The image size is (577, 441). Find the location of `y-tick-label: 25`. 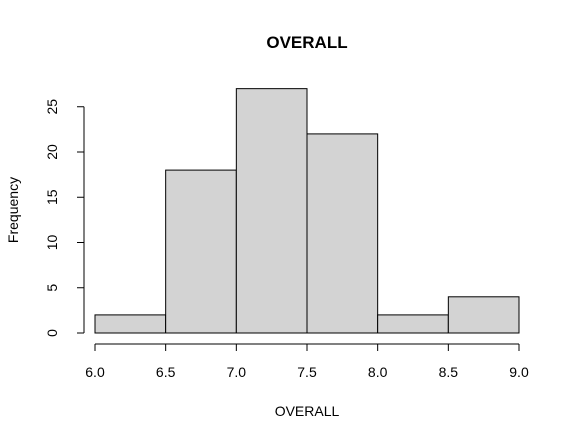

y-tick-label: 25 is located at coordinates (52, 107).